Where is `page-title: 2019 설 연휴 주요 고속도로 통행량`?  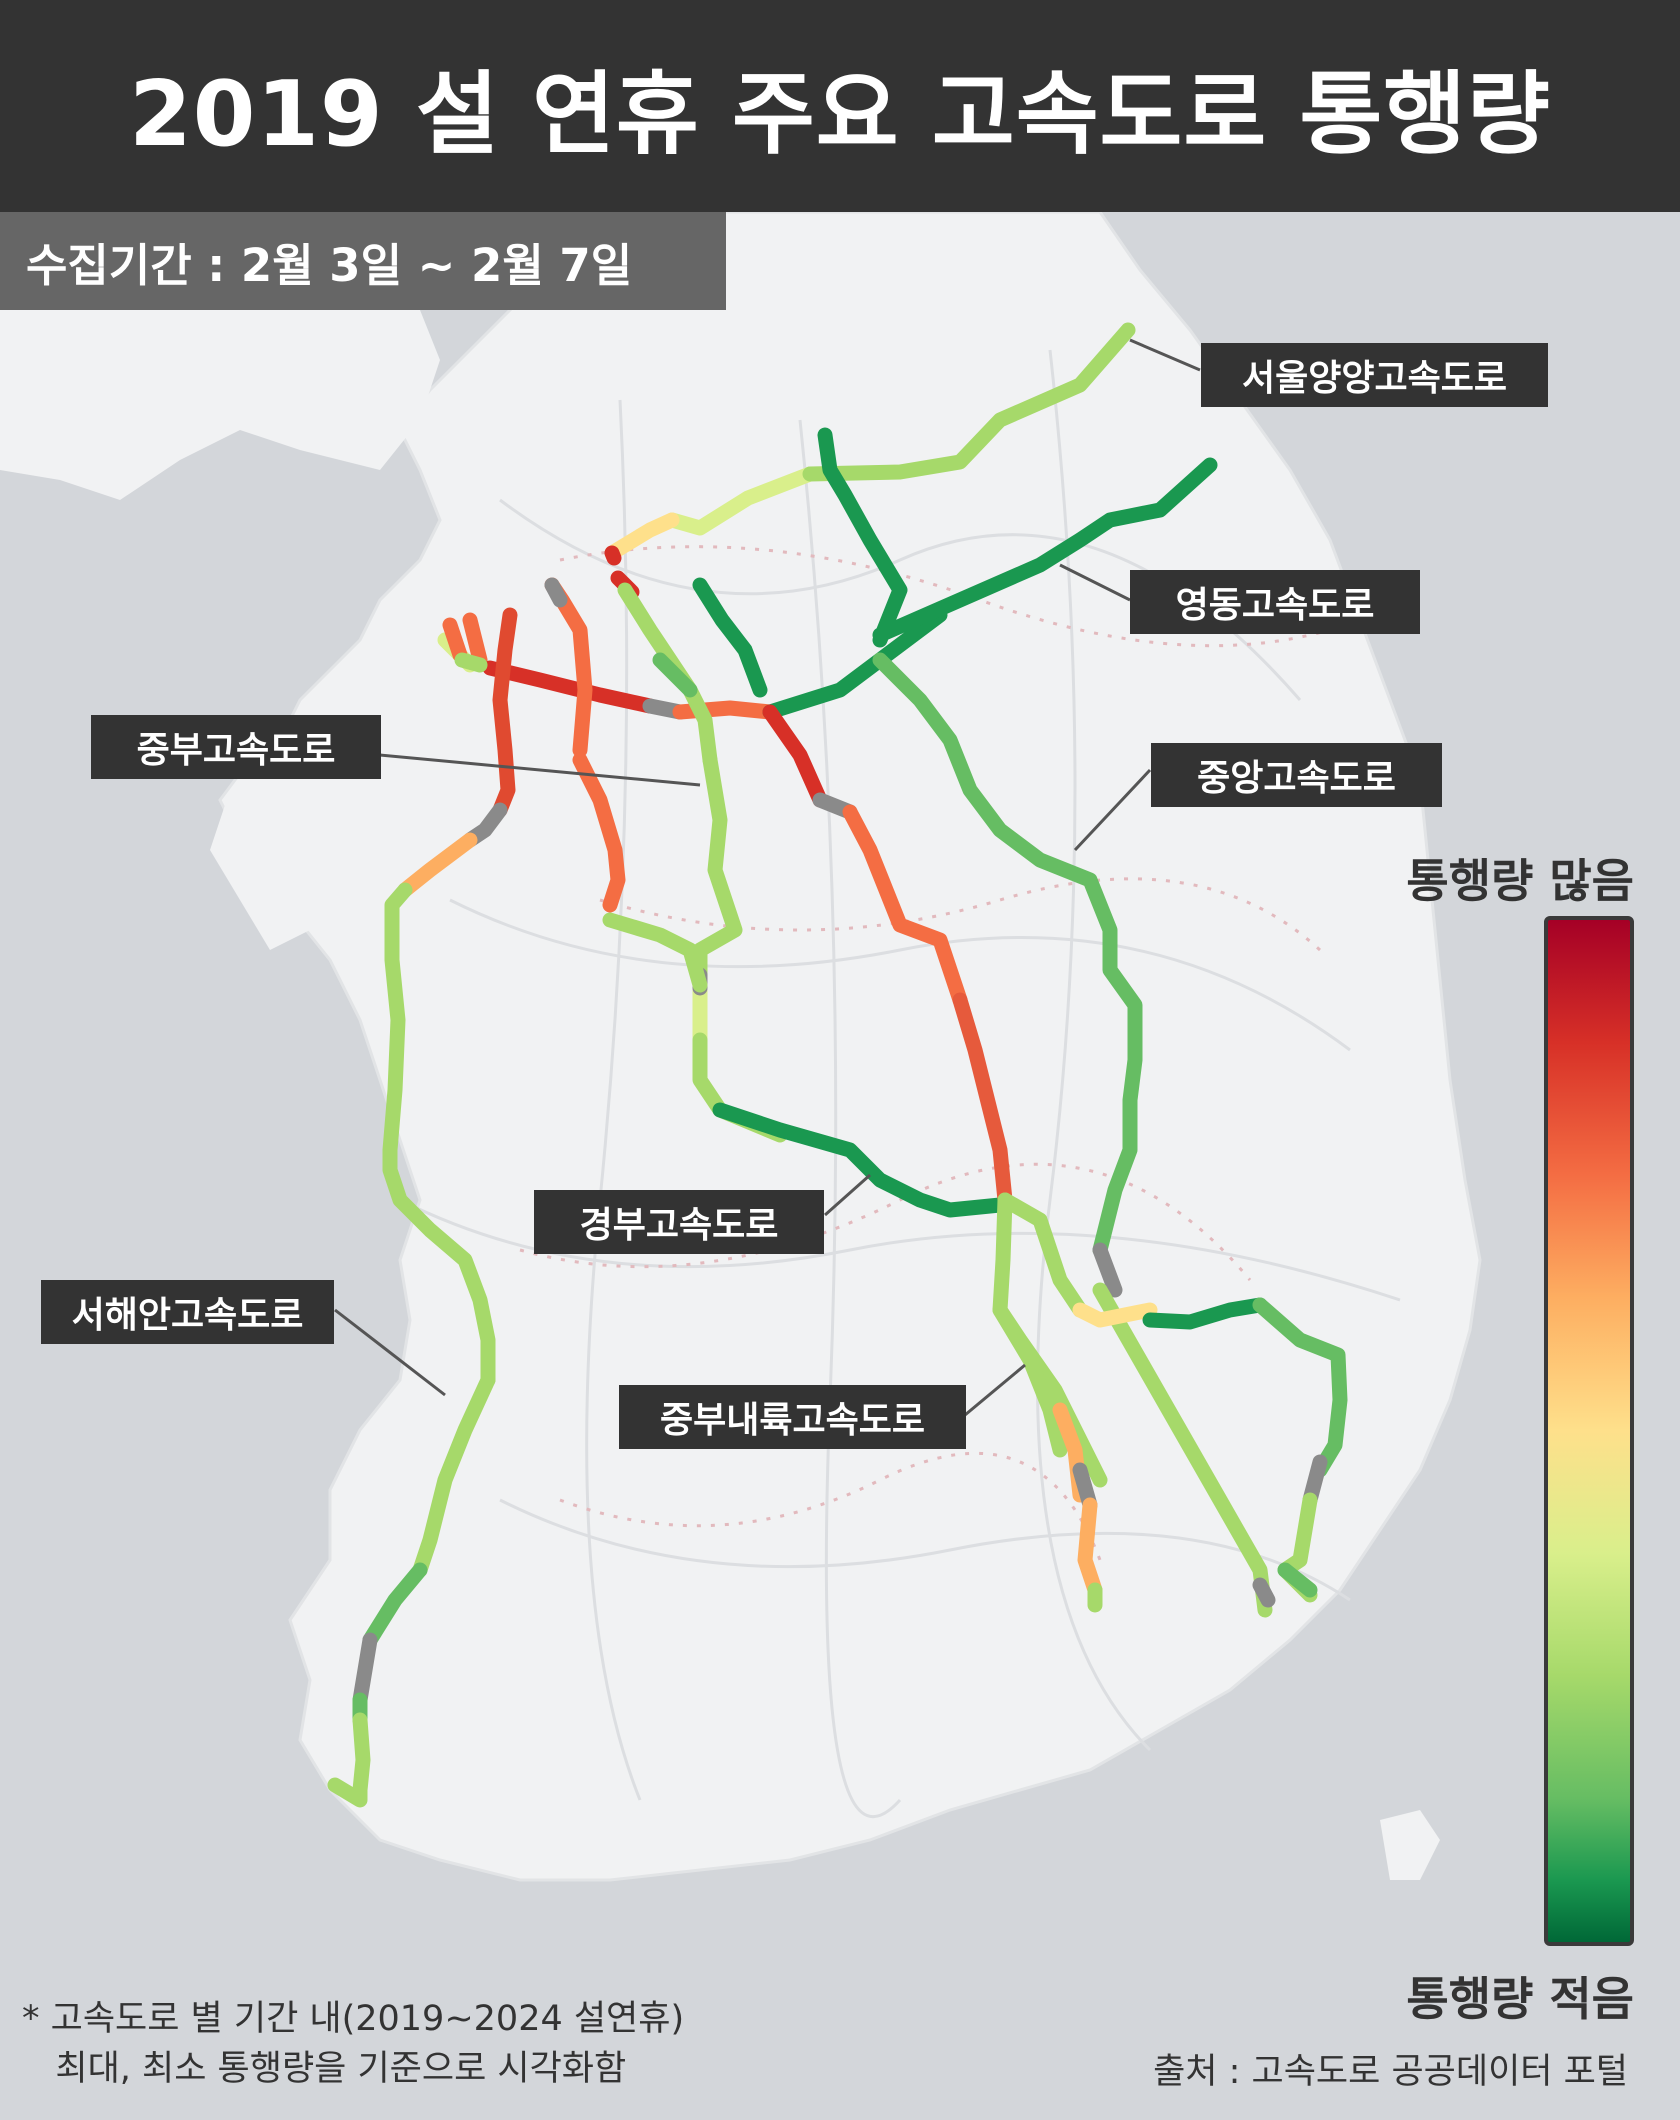
page-title: 2019 설 연휴 주요 고속도로 통행량 is located at coordinates (840, 106).